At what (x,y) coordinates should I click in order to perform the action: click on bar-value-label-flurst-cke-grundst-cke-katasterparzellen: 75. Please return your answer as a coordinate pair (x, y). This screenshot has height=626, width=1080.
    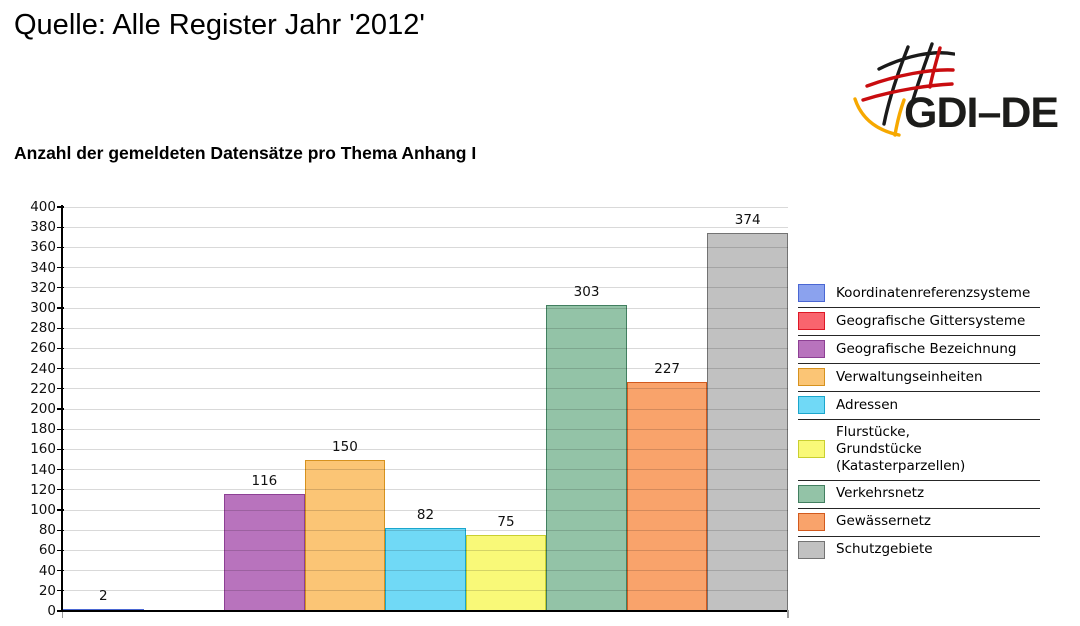
    Looking at the image, I should click on (506, 522).